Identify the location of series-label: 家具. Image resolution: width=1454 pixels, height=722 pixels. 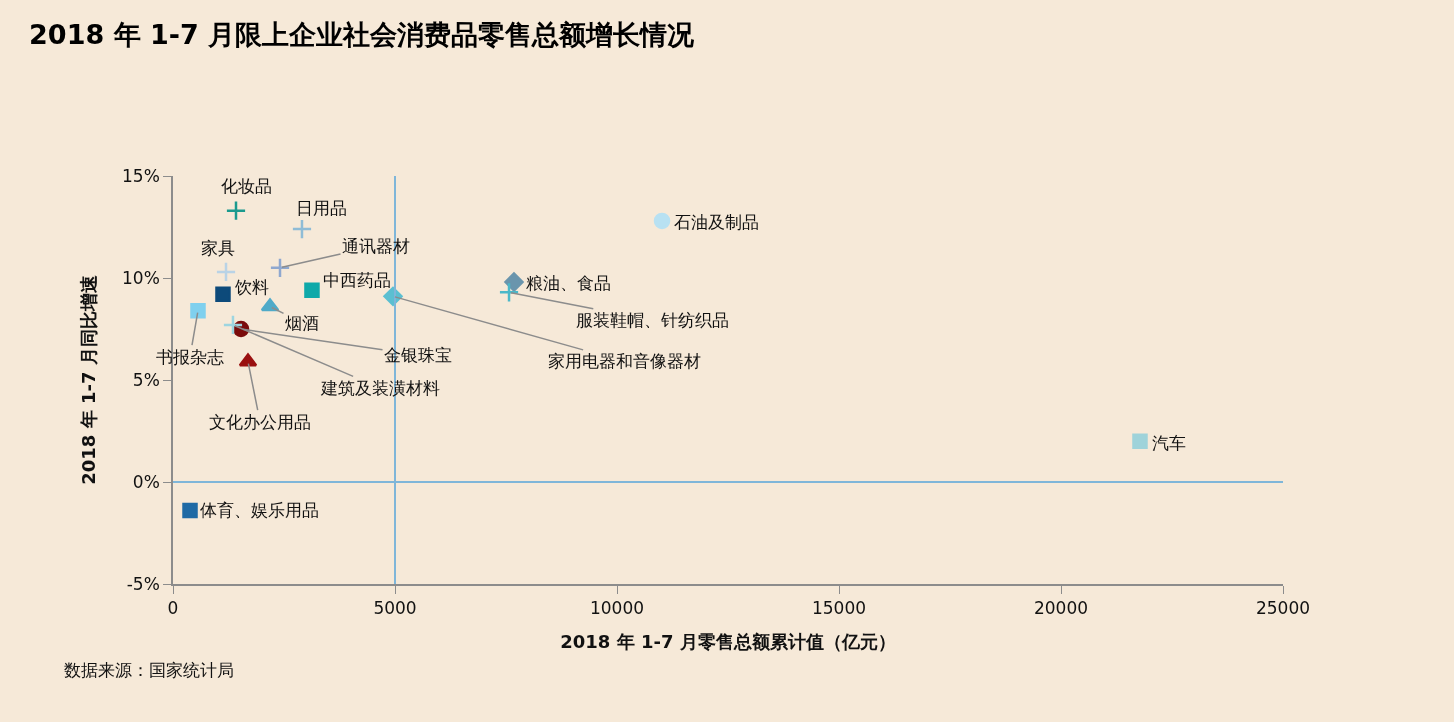
(218, 248).